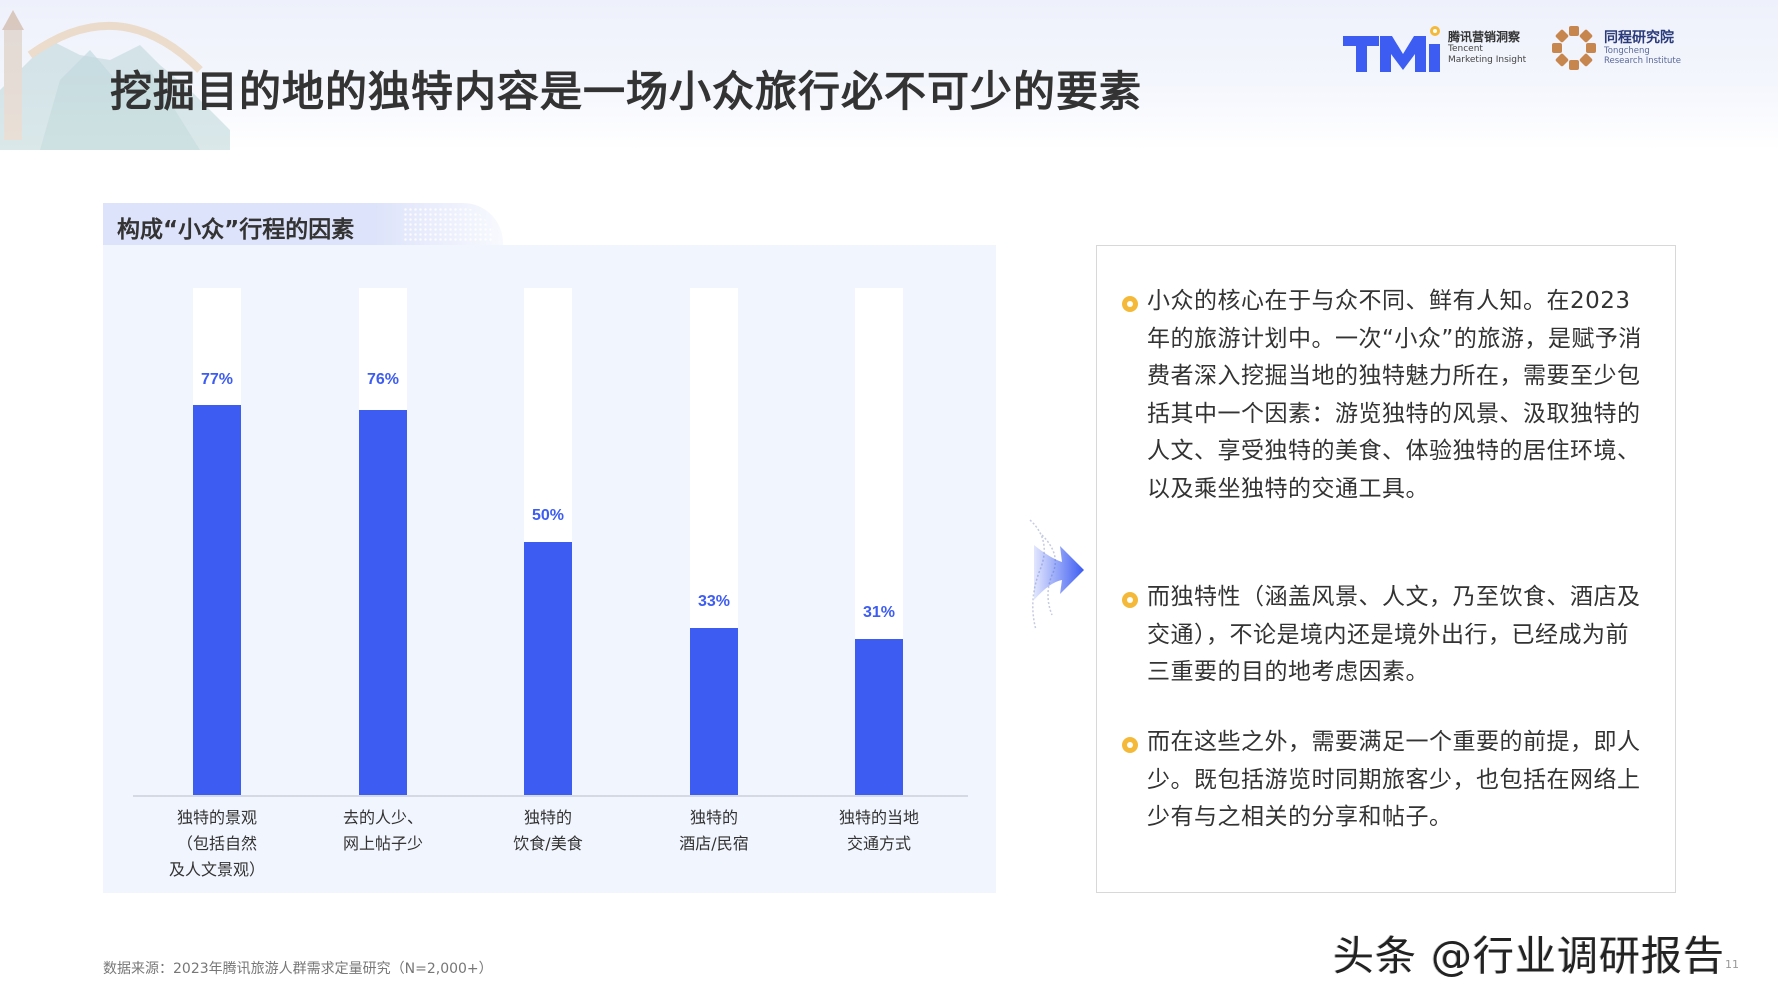  I want to click on x-axis-line, so click(550, 796).